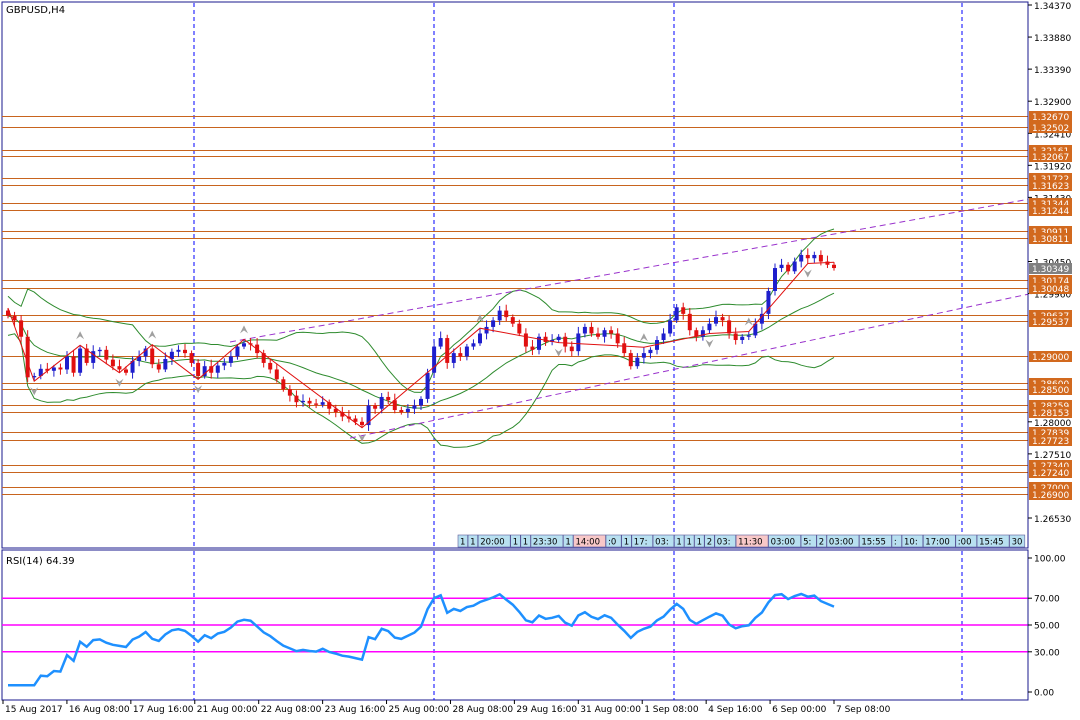  Describe the element at coordinates (34, 710) in the screenshot. I see `time-tick-label: 15 Aug 2017` at that location.